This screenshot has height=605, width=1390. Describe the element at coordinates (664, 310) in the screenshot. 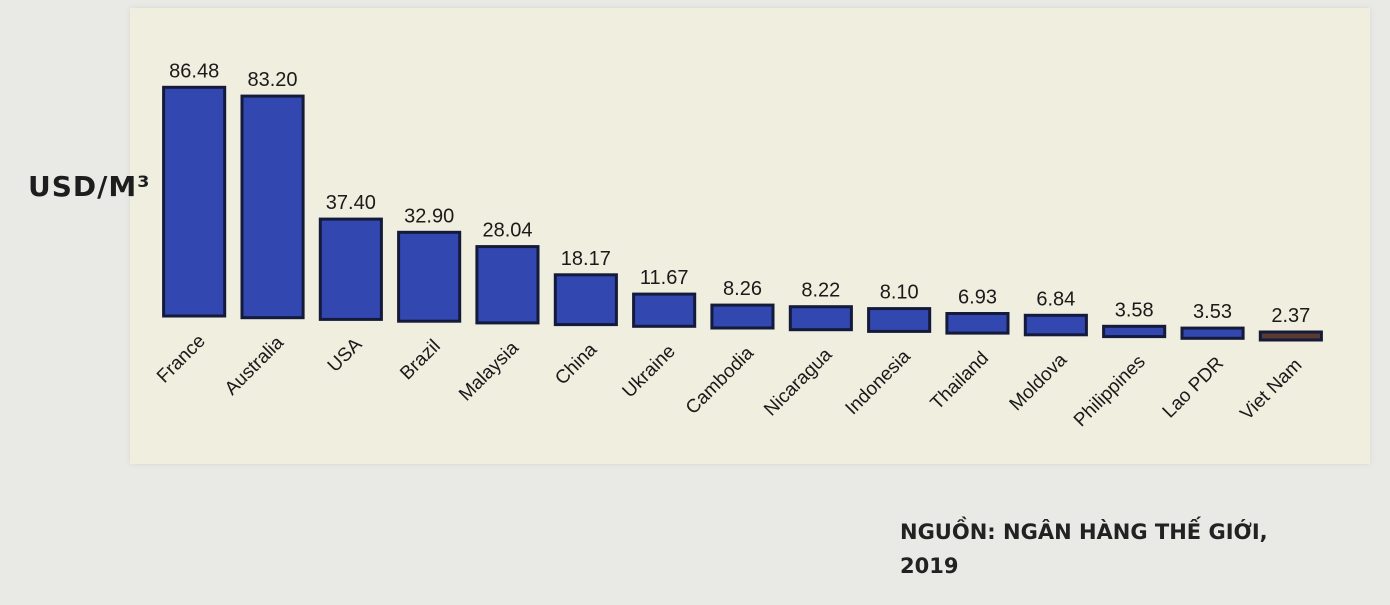

I see `bar-ukraine` at that location.